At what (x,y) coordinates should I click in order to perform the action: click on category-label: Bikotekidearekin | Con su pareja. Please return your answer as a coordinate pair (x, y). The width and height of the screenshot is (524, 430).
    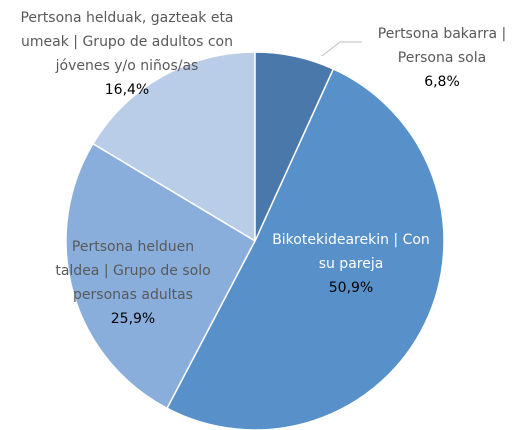
    Looking at the image, I should click on (351, 252).